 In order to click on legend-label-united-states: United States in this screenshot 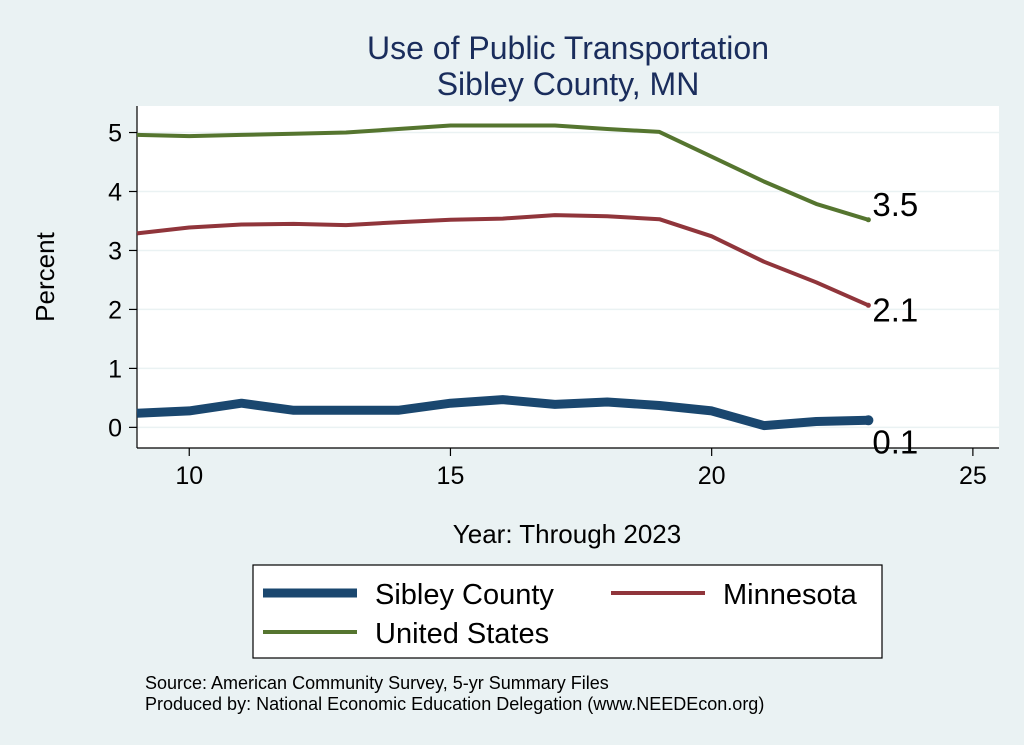, I will do `click(462, 634)`.